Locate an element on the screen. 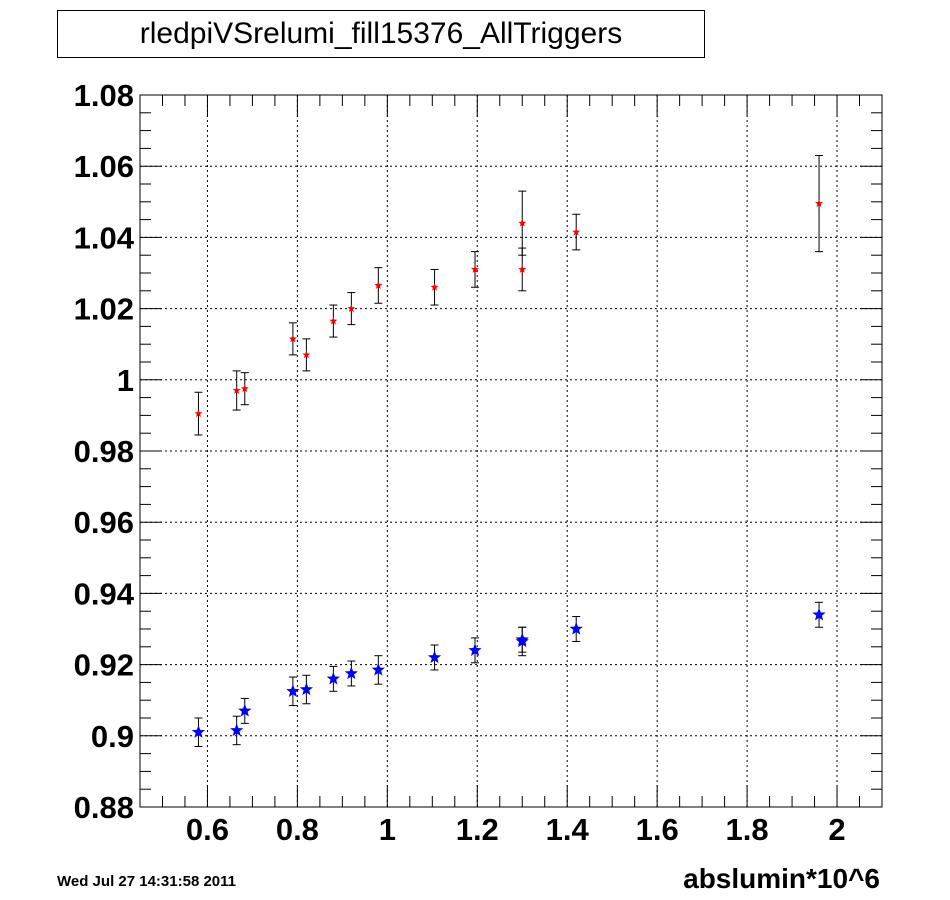  x-tick-label: 0.8 is located at coordinates (297, 829).